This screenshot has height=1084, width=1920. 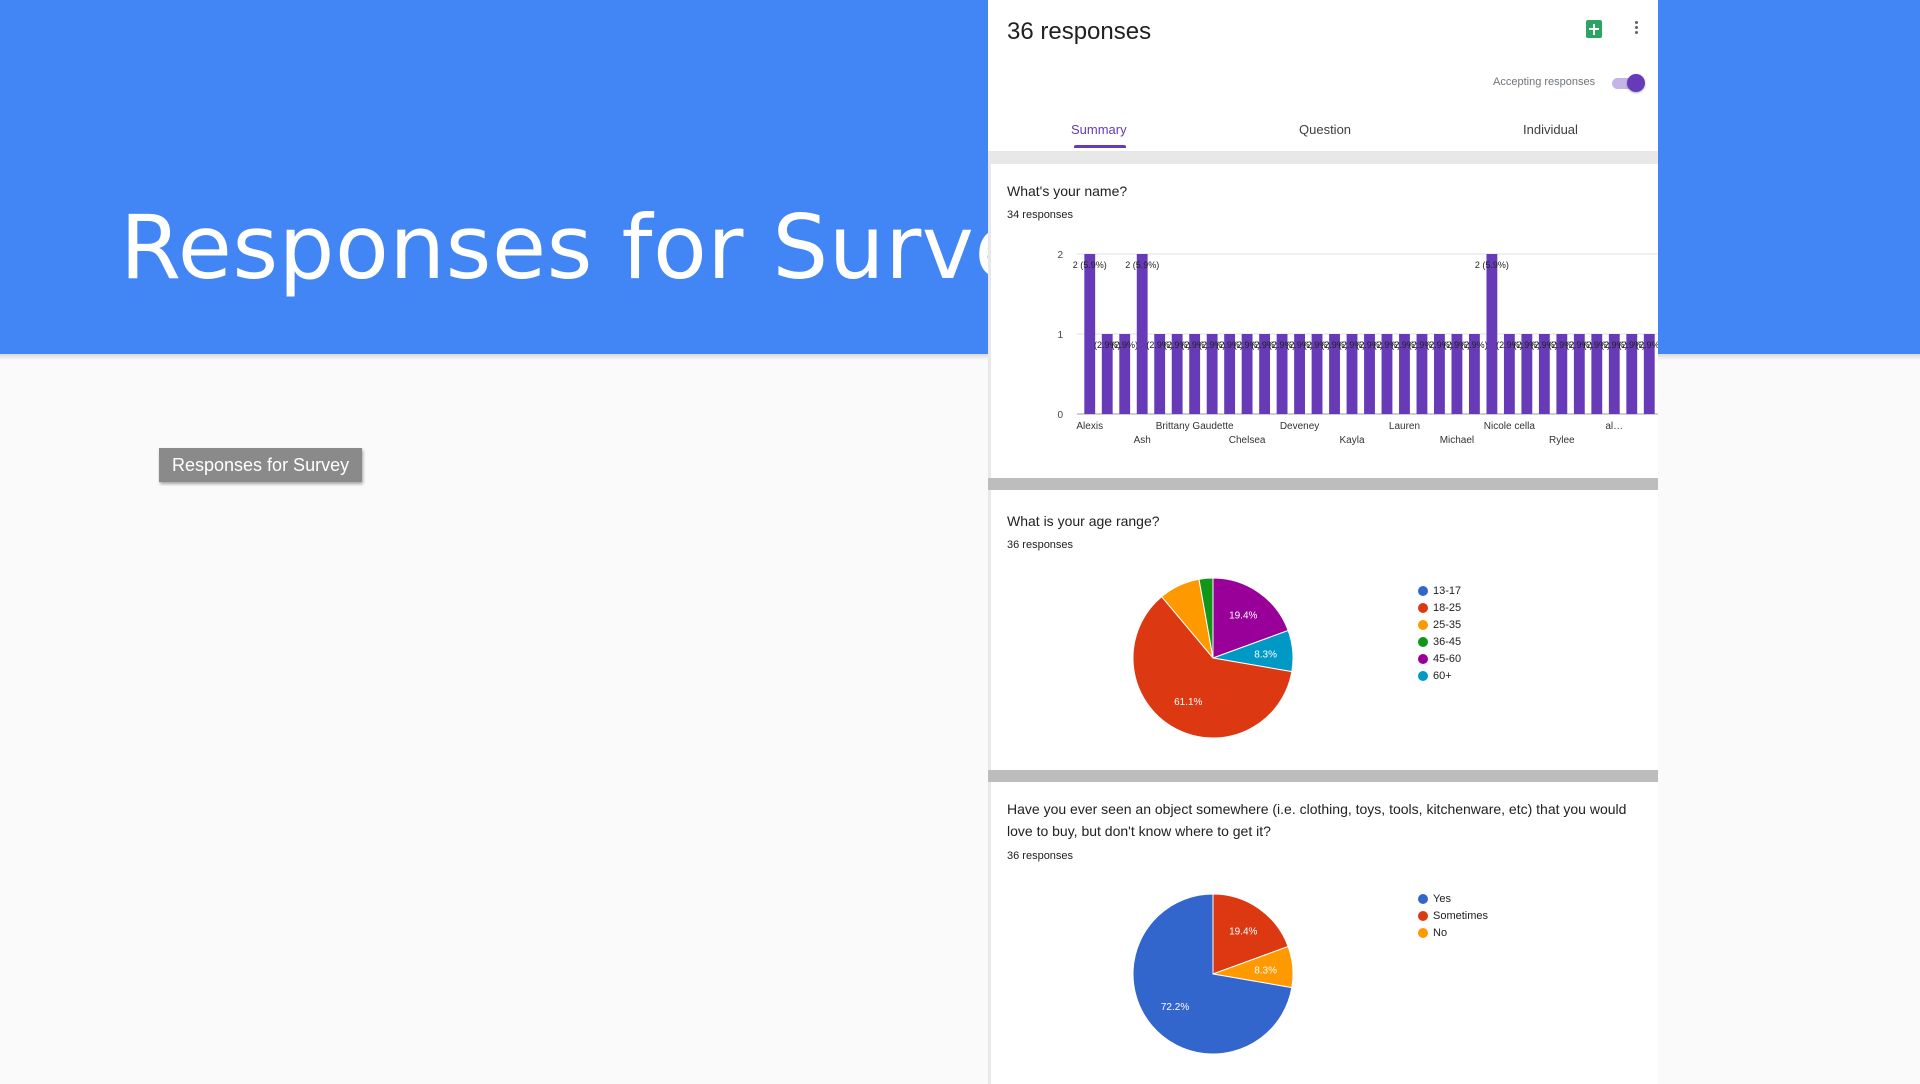 What do you see at coordinates (1089, 426) in the screenshot?
I see `x-tick-label: Alexis` at bounding box center [1089, 426].